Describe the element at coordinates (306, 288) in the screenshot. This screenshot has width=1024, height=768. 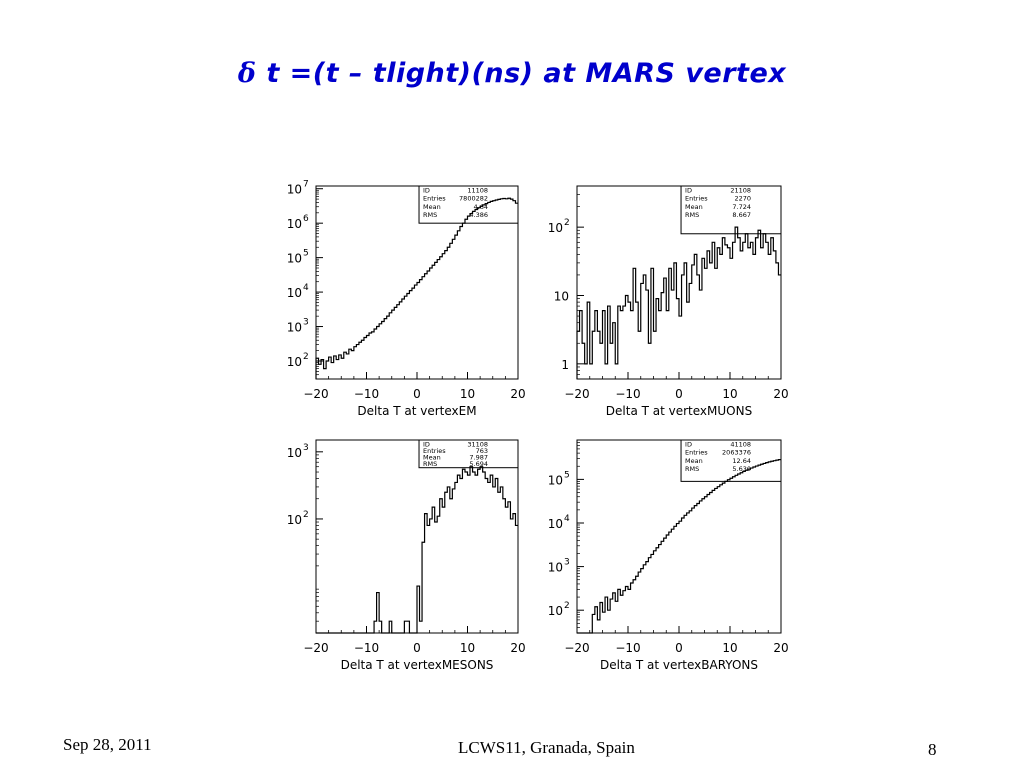
I see `y-tick-exponent: 4` at that location.